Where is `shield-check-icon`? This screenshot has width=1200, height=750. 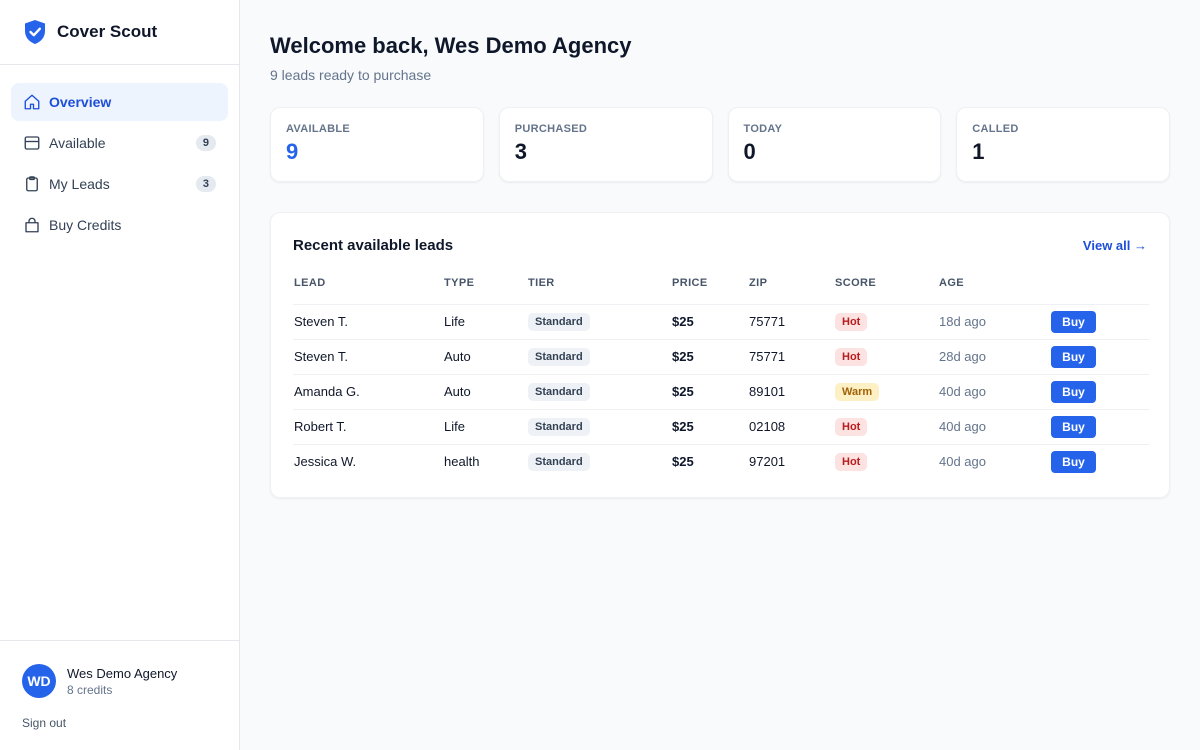
shield-check-icon is located at coordinates (35, 32).